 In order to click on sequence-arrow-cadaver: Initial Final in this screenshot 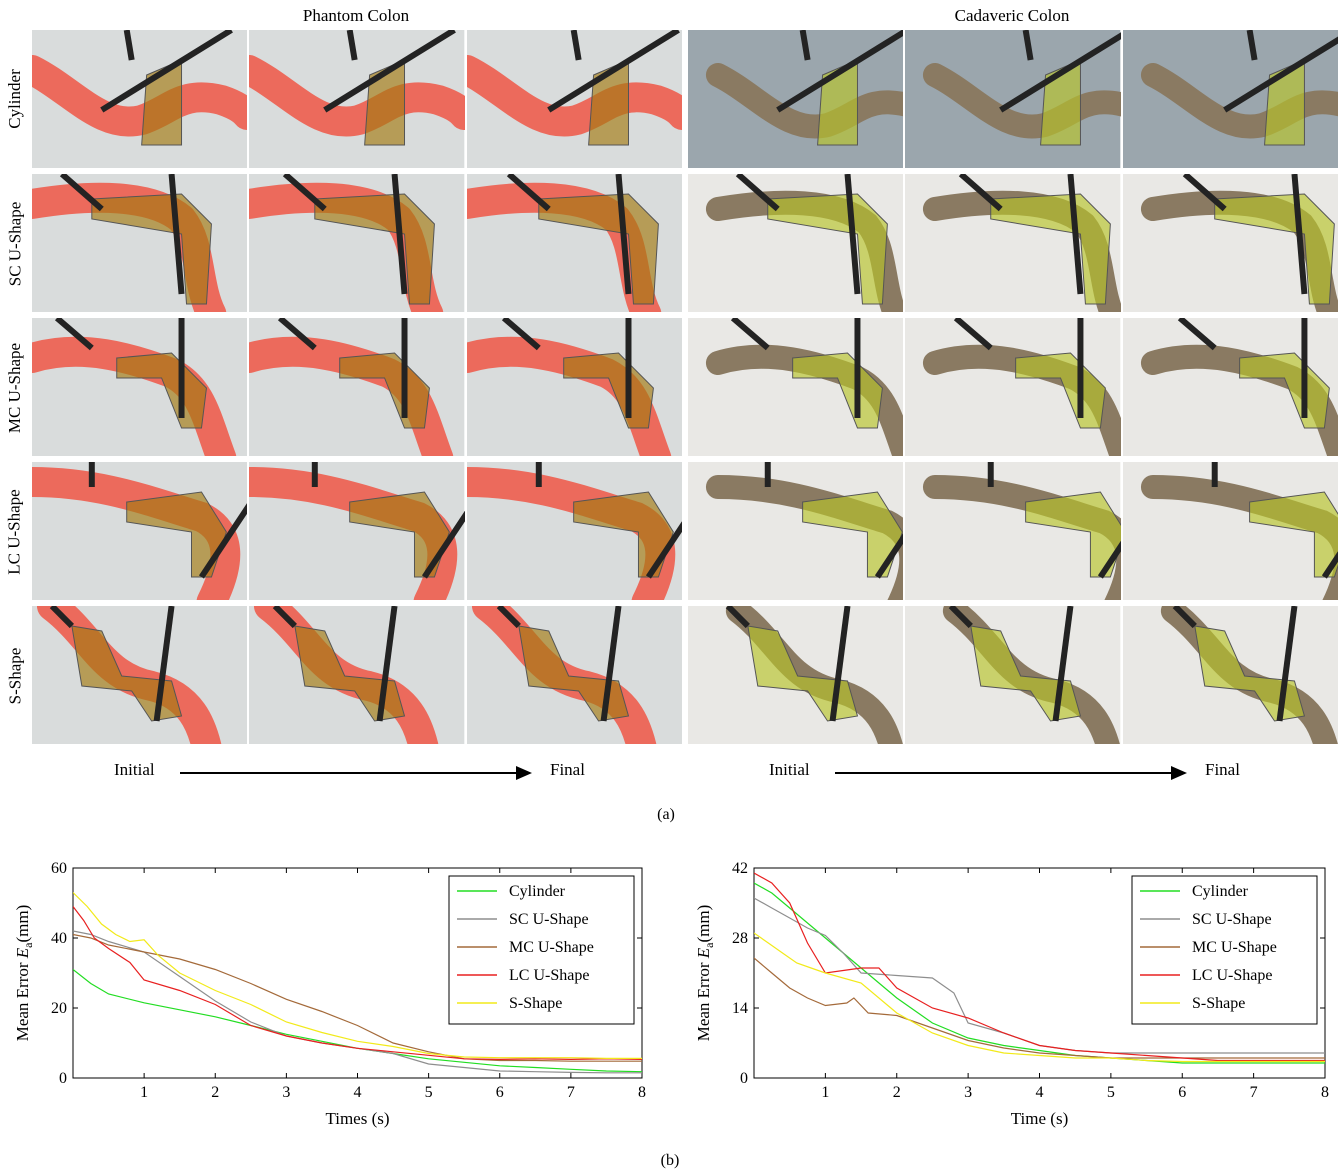, I will do `click(1015, 773)`.